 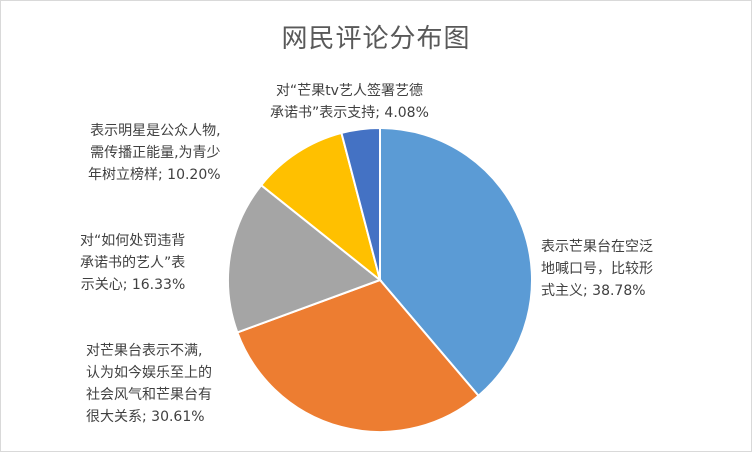 I want to click on slice-label-formalism: 表示芒果台在空泛 地喊口号，比较形 式主义; 38.78%, so click(x=597, y=269).